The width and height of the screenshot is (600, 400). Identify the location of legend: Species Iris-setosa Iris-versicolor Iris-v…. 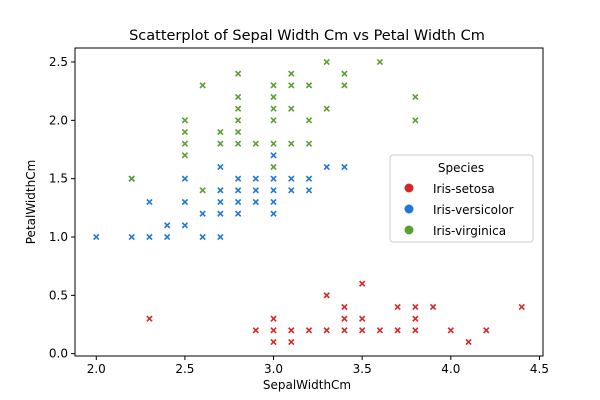
(461, 198).